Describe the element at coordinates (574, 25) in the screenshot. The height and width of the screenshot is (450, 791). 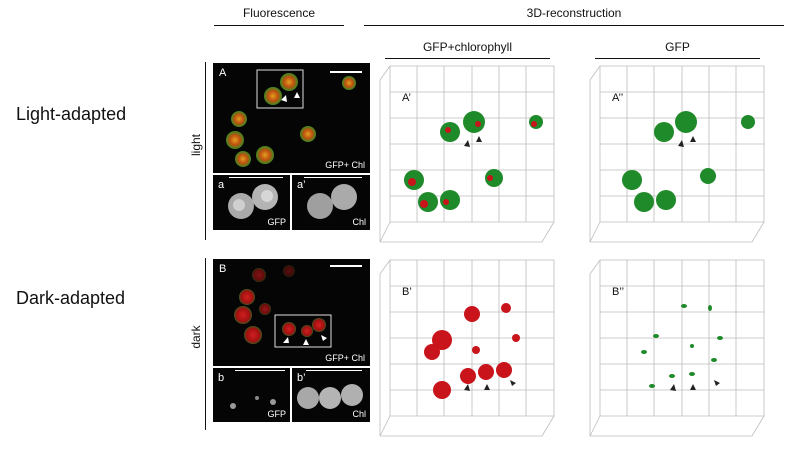
I see `header-3d-reconstruction-rule` at that location.